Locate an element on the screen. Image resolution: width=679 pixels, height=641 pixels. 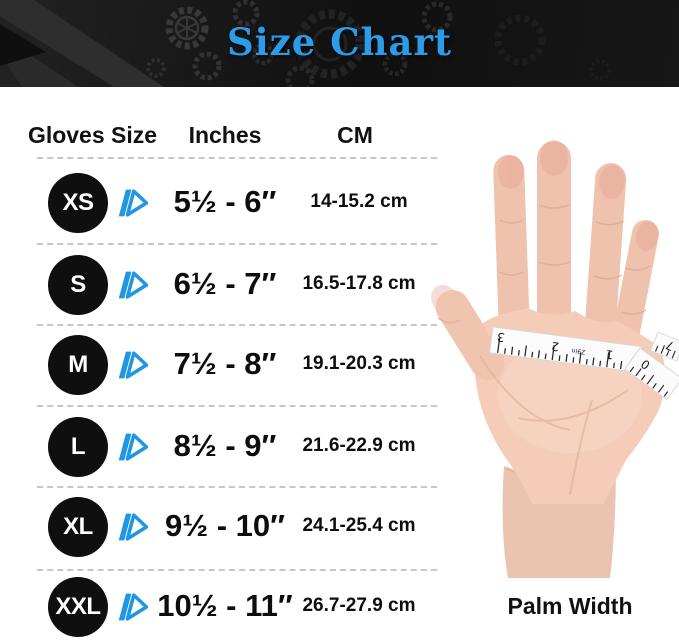
column-header-cm: CM is located at coordinates (355, 135).